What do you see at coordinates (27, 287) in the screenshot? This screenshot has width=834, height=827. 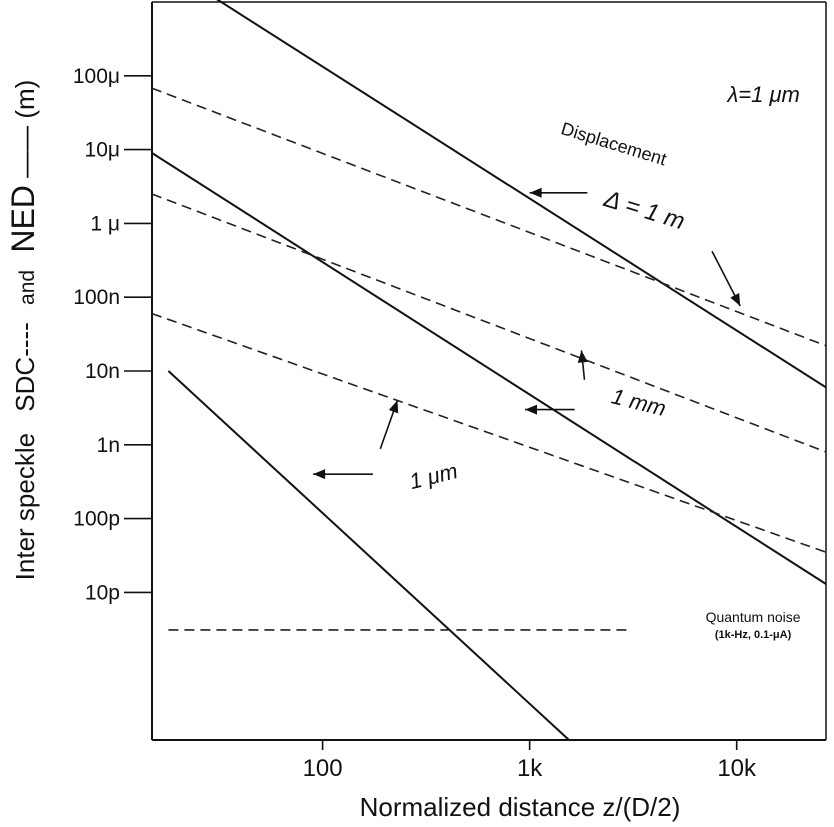 I see `y-axis-title-part-3: and` at bounding box center [27, 287].